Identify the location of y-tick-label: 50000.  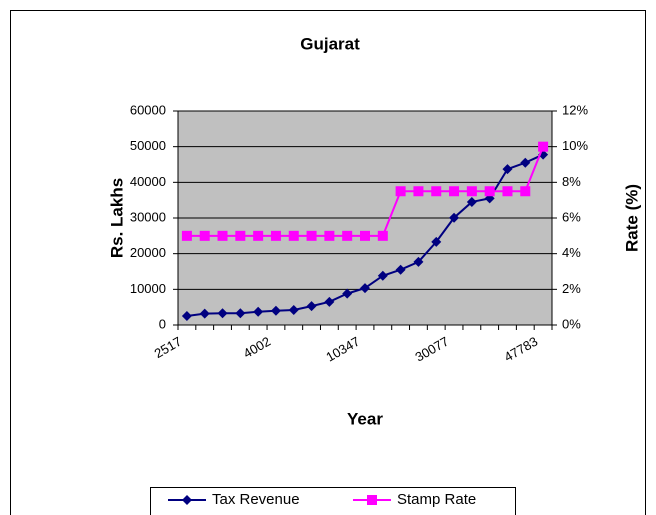
(148, 145).